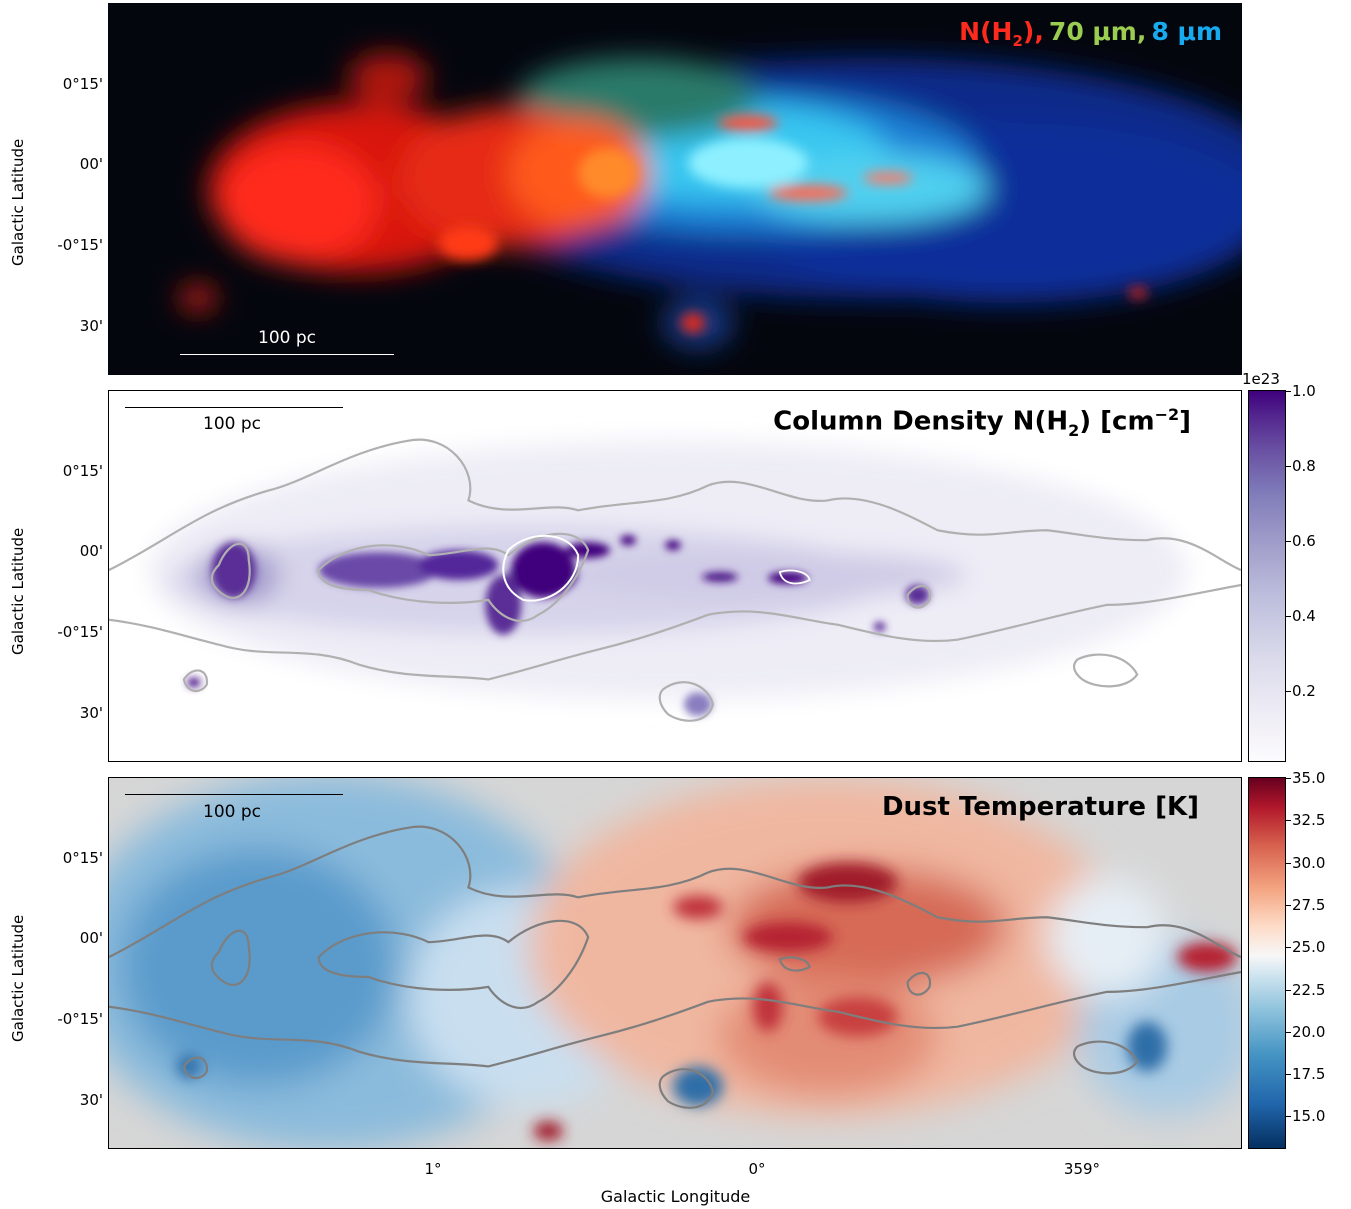 This screenshot has height=1209, width=1351. I want to click on panel3-ylabel: Galactic Latitude, so click(18, 978).